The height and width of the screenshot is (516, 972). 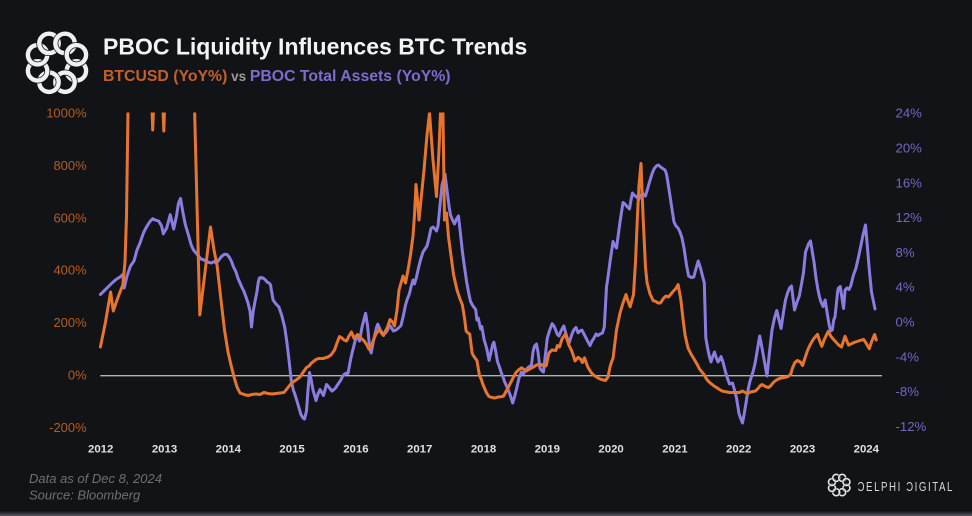 I want to click on svg-text: 2022, so click(x=738, y=450).